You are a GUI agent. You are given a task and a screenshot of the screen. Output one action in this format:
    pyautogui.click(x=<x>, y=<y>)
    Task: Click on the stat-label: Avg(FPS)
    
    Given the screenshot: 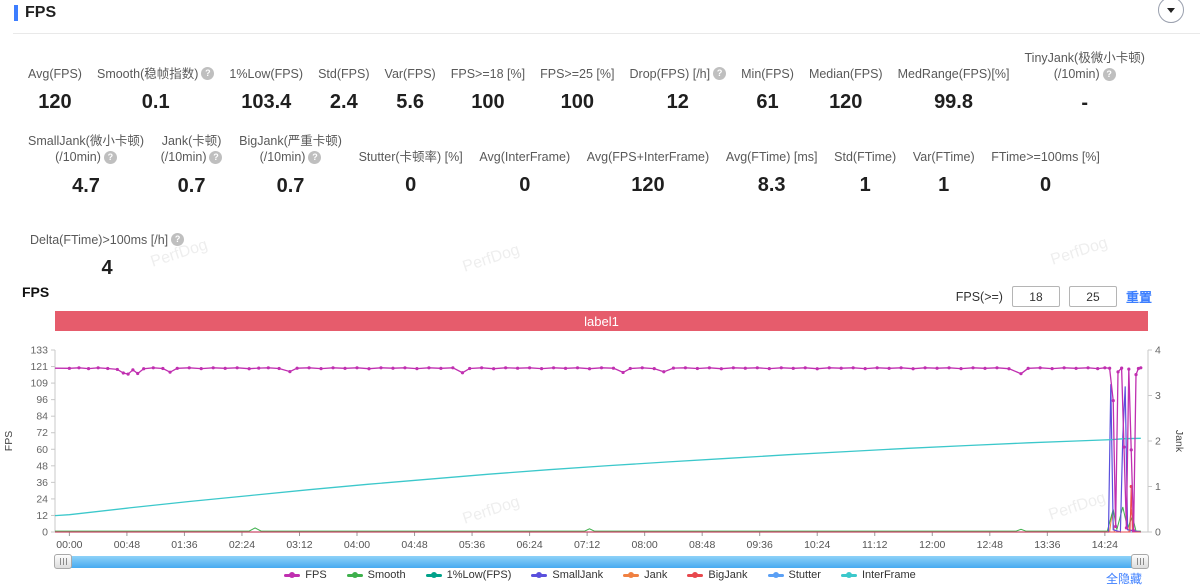 What is the action you would take?
    pyautogui.click(x=55, y=73)
    